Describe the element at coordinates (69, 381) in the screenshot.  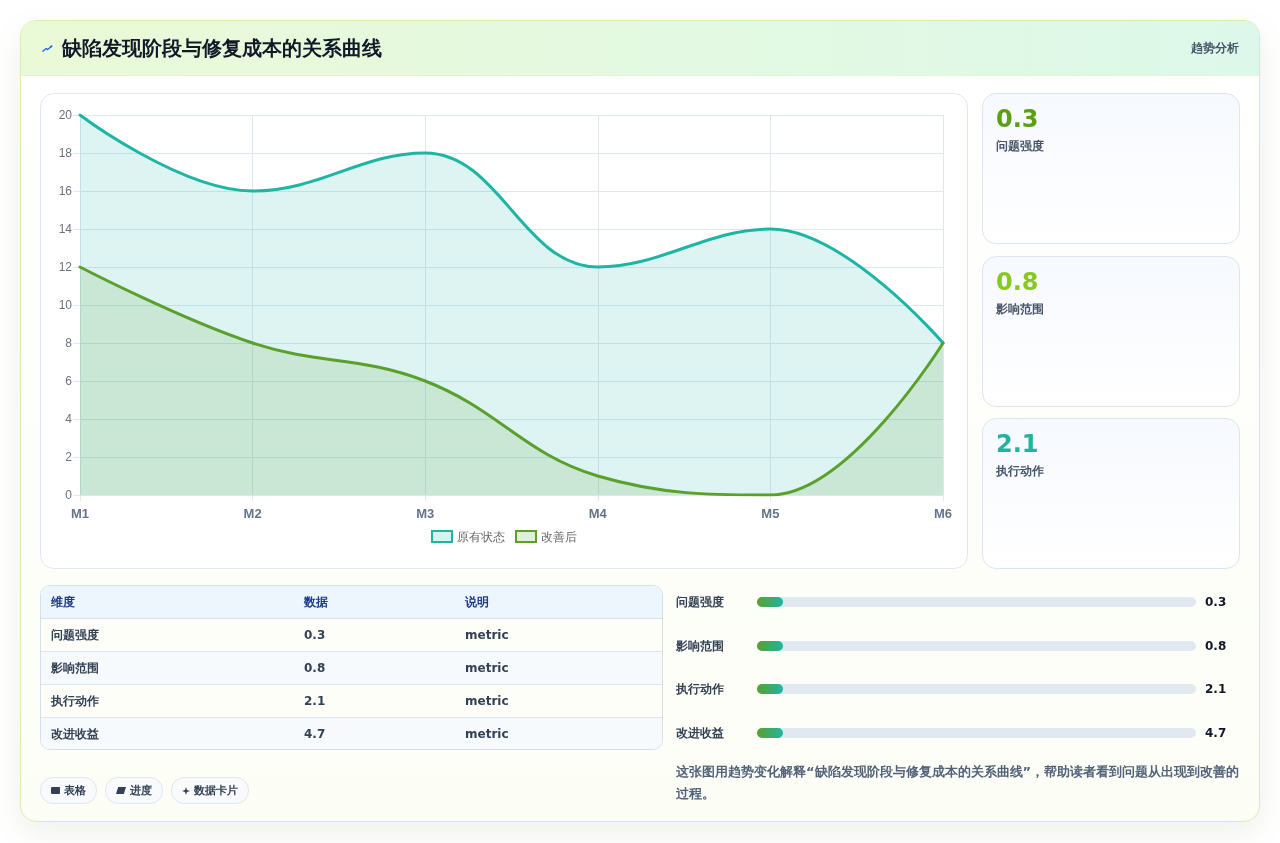
I see `y-tick-label: 6` at that location.